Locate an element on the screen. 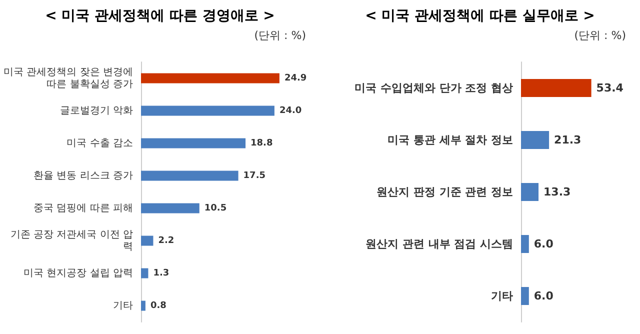 The width and height of the screenshot is (640, 334). chart-title: < 미국 관세정책에 따른 실무애로 > is located at coordinates (480, 16).